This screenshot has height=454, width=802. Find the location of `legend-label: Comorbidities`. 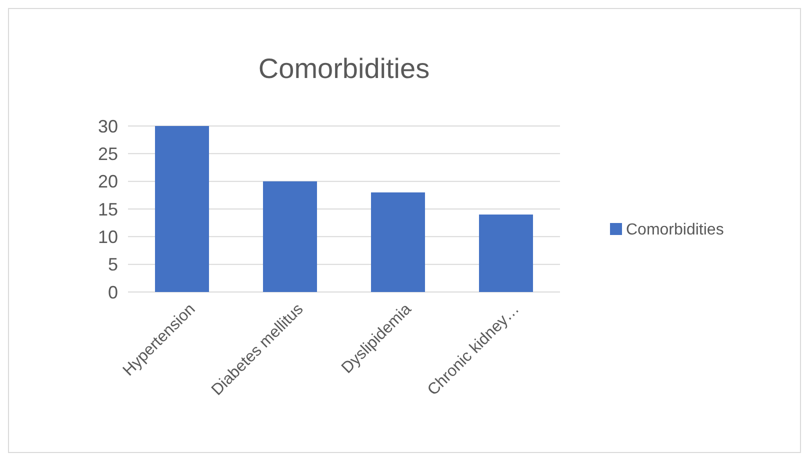

legend-label: Comorbidities is located at coordinates (675, 230).